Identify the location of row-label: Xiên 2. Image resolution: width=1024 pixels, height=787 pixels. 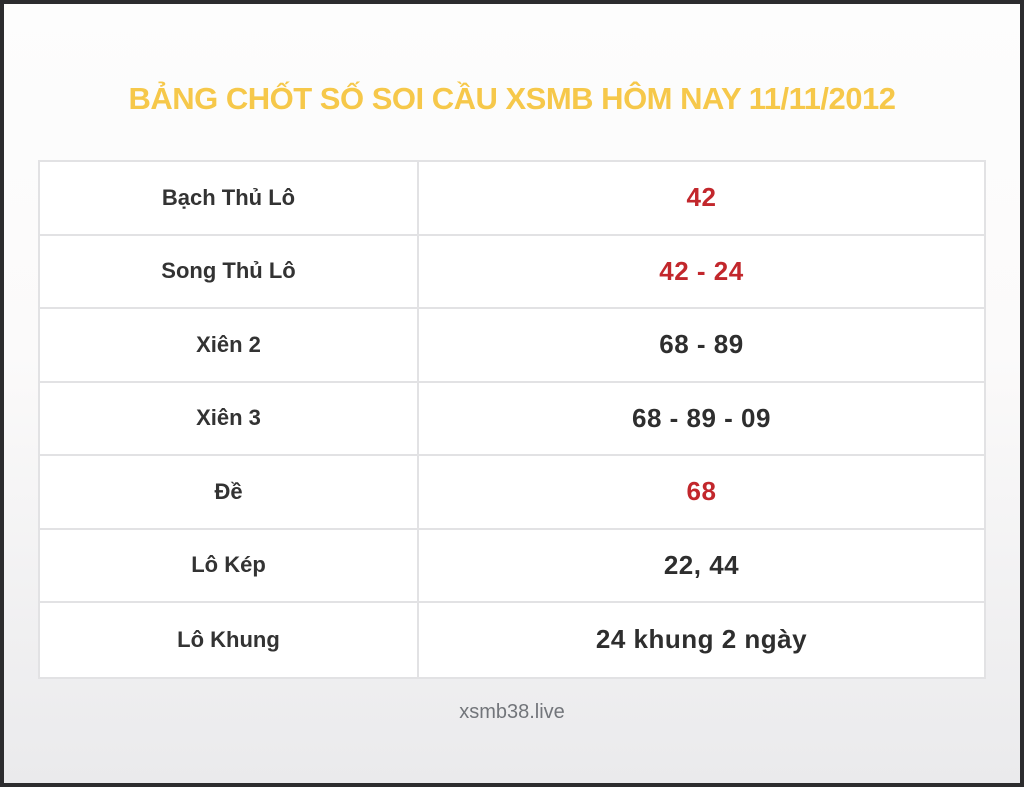
(229, 345).